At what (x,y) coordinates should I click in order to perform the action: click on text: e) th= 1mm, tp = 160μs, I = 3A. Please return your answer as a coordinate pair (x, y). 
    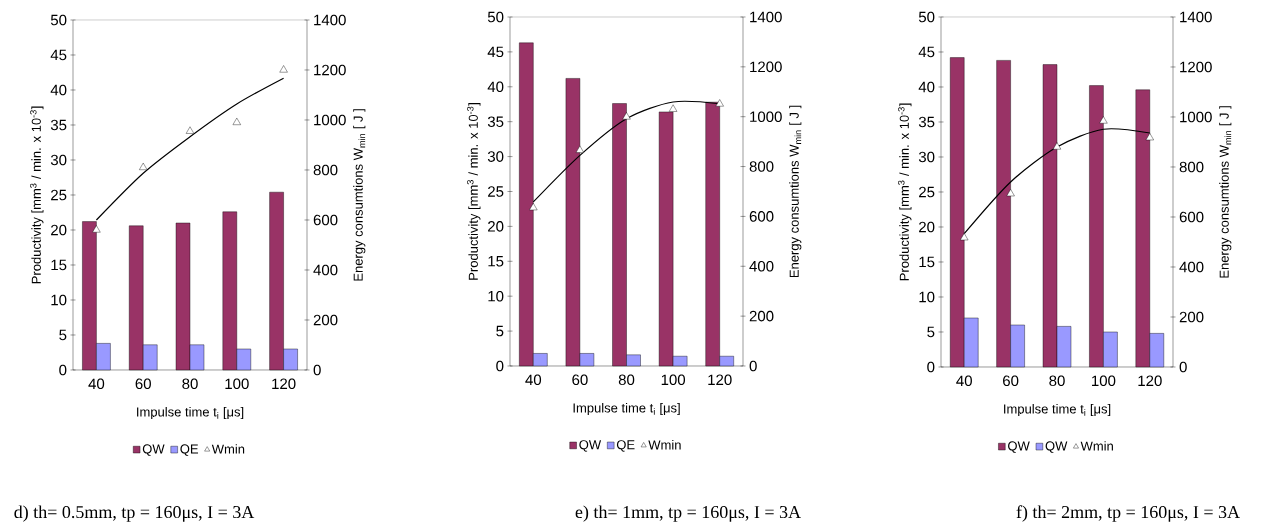
    Looking at the image, I should click on (688, 513).